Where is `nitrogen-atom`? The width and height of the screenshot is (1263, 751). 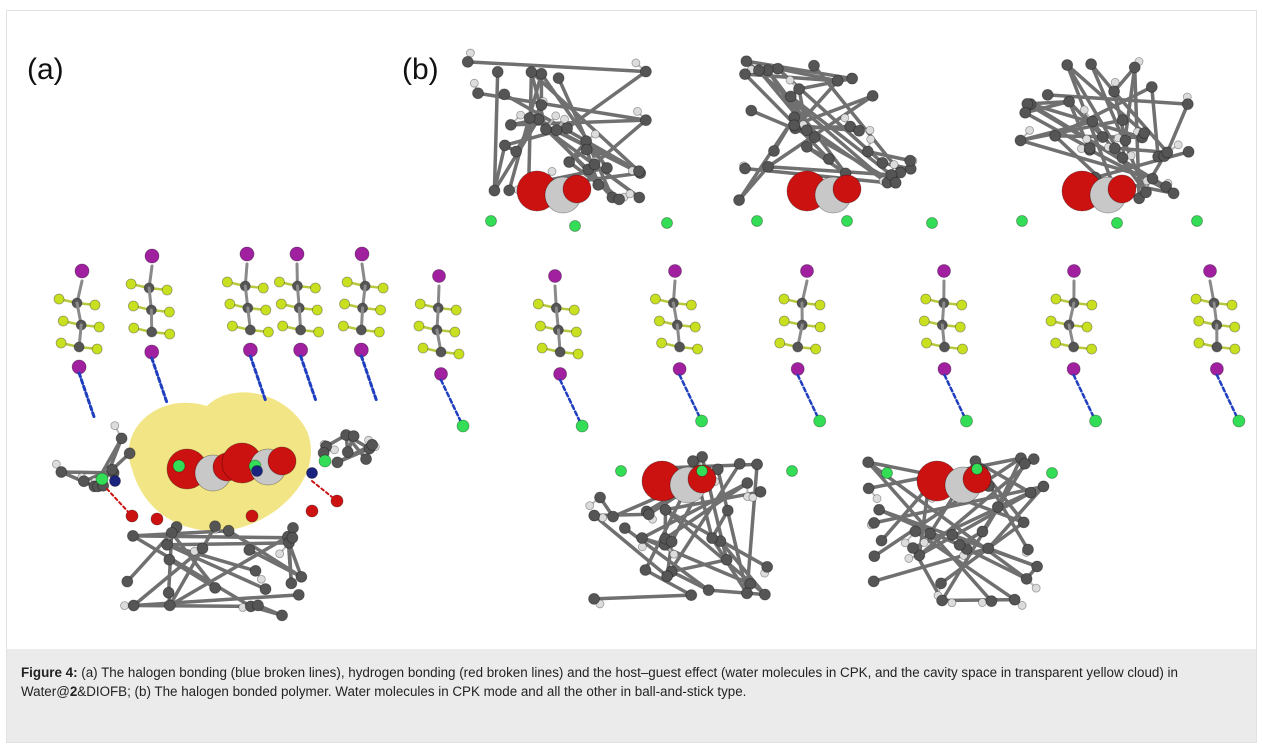
nitrogen-atom is located at coordinates (115, 481).